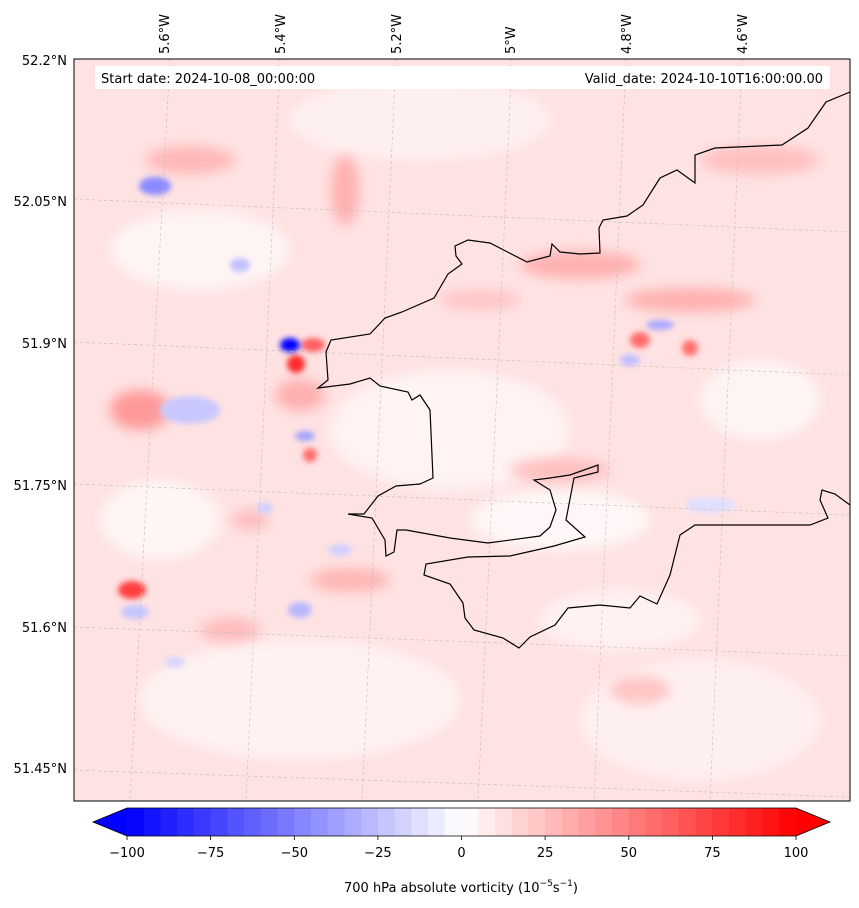 The width and height of the screenshot is (859, 908). Describe the element at coordinates (545, 853) in the screenshot. I see `colorbar-tick-label: 25` at that location.